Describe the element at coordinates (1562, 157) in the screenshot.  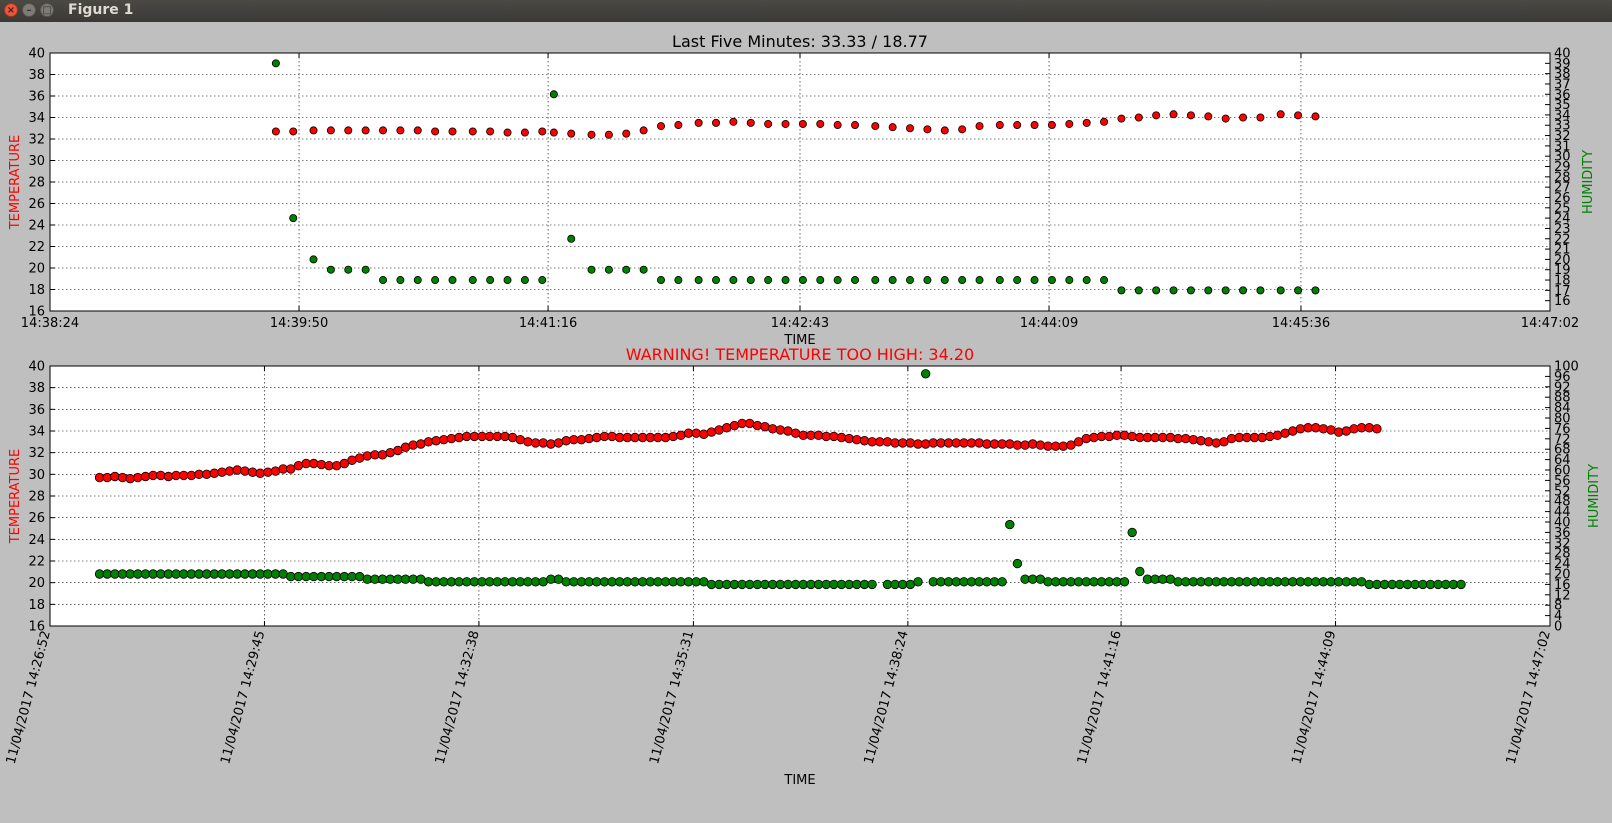
I see `chart1-ytick-right-label: 30` at that location.